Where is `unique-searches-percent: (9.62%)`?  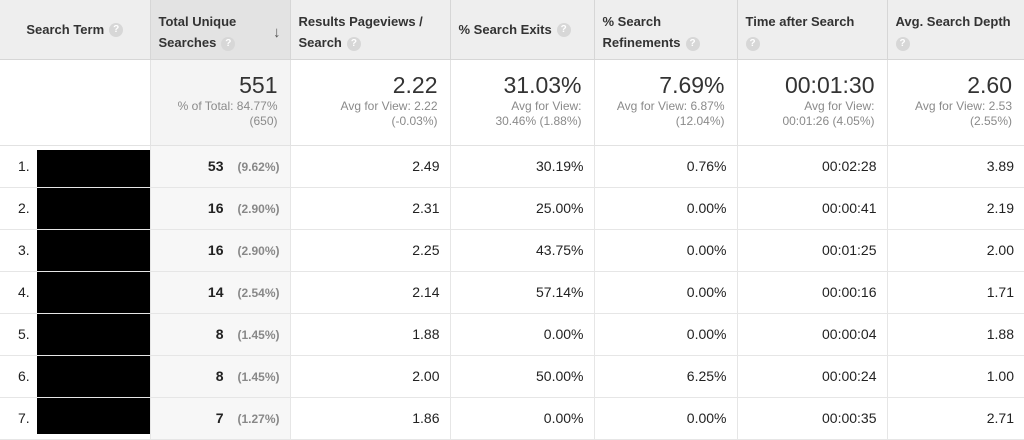
unique-searches-percent: (9.62%) is located at coordinates (258, 167).